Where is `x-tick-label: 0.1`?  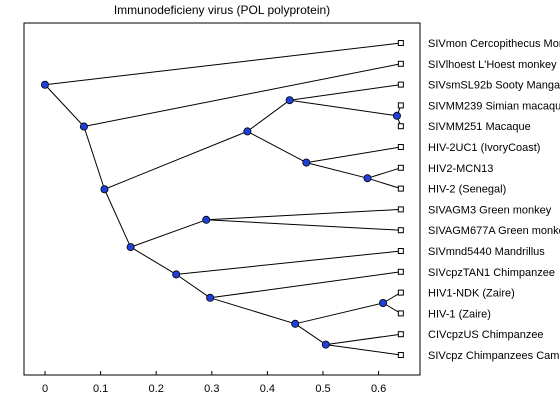
x-tick-label: 0.1 is located at coordinates (100, 389).